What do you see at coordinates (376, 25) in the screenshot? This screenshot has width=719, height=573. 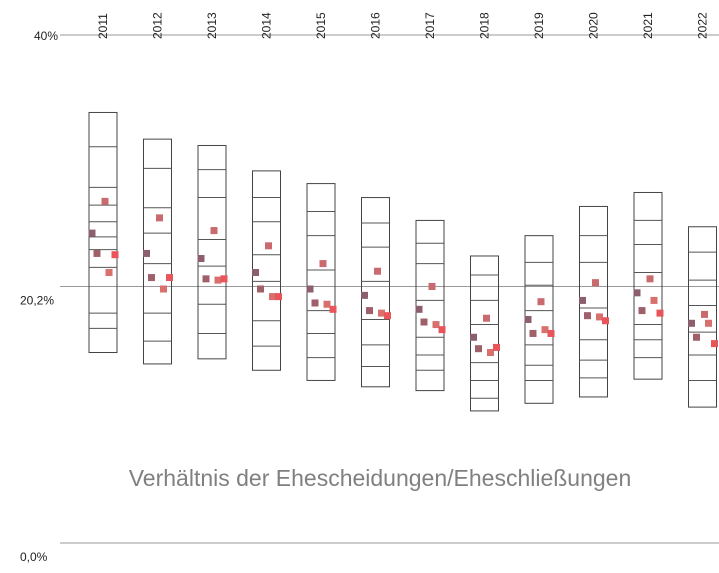 I see `x-tick-label: 2016` at bounding box center [376, 25].